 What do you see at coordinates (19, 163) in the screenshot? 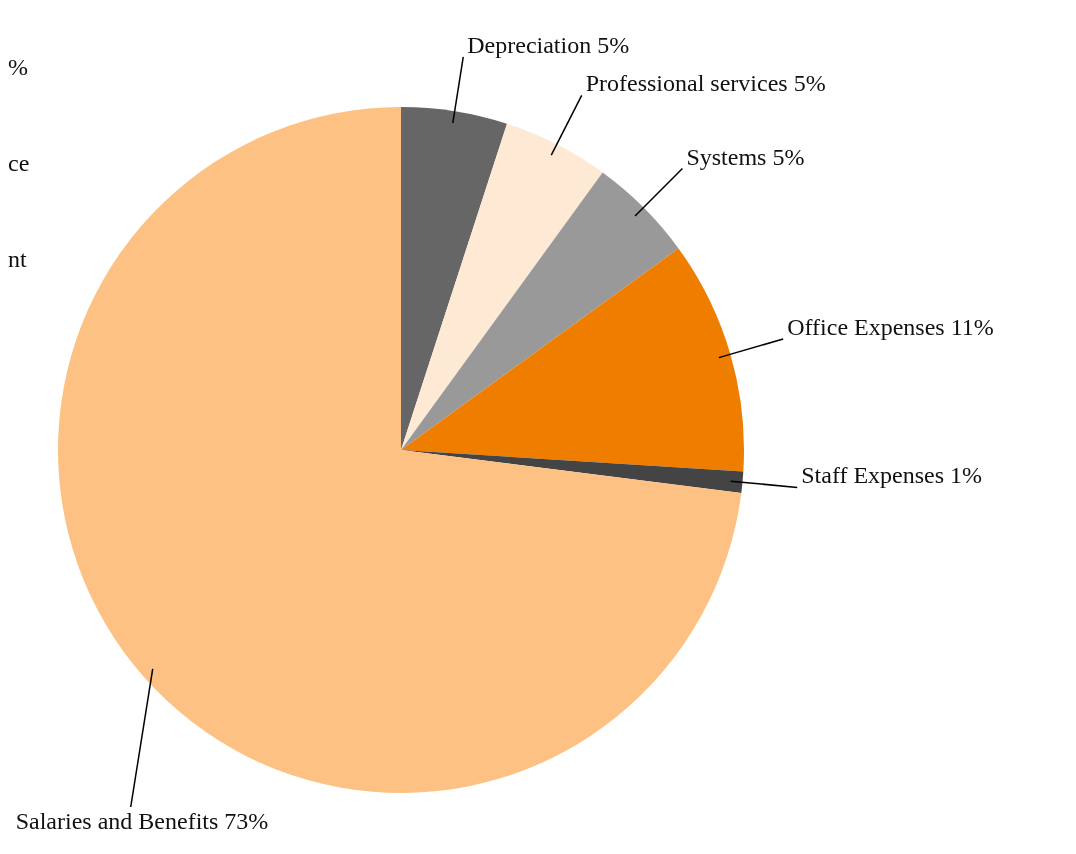
I see `text: ce` at bounding box center [19, 163].